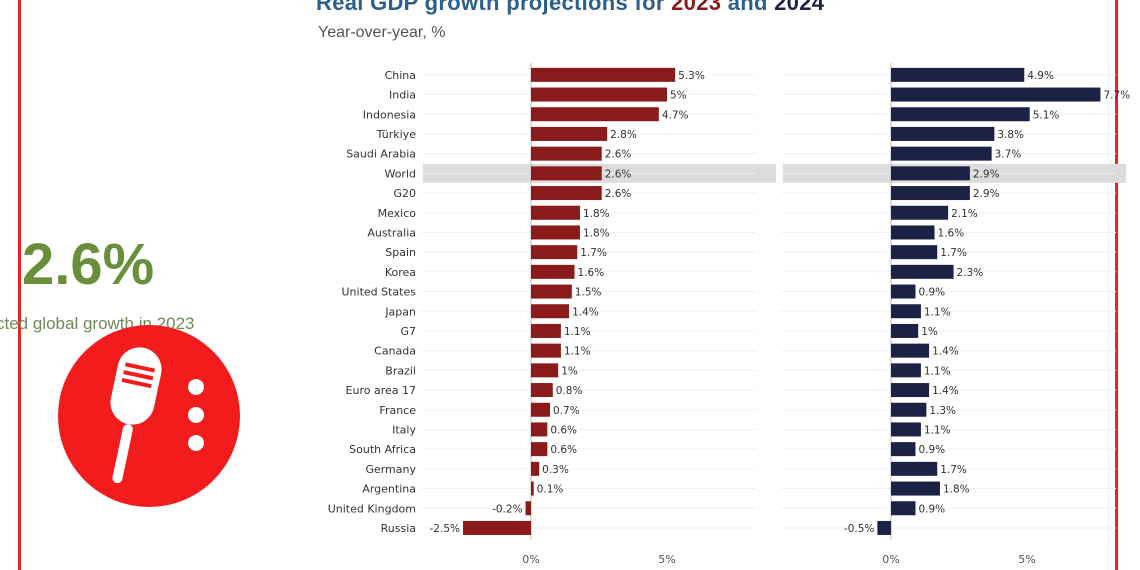 Image resolution: width=1140 pixels, height=570 pixels. Describe the element at coordinates (389, 489) in the screenshot. I see `category-label: Argentina` at that location.